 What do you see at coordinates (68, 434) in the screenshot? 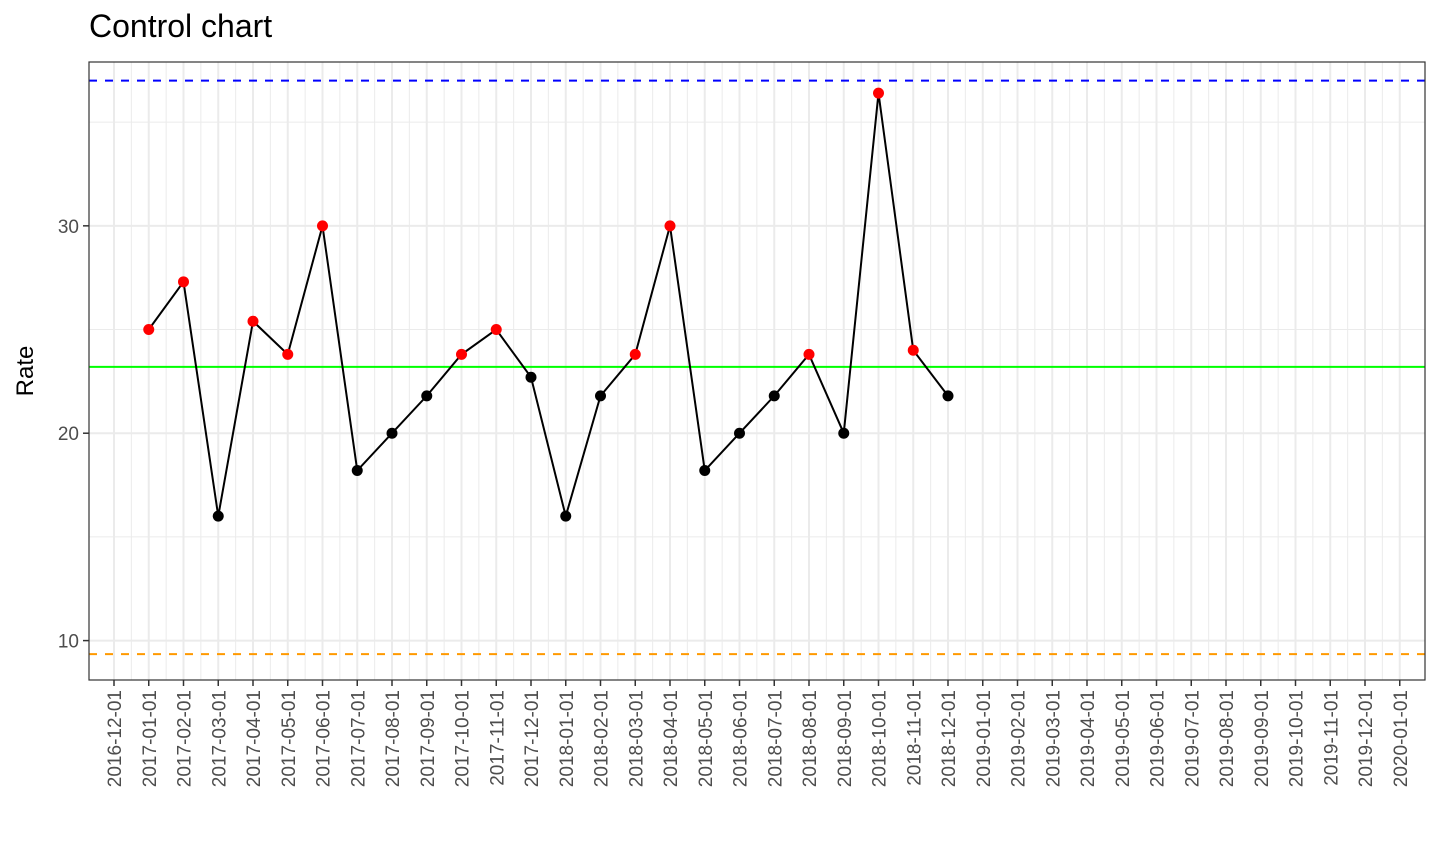
I see `y-tick-label: 20` at bounding box center [68, 434].